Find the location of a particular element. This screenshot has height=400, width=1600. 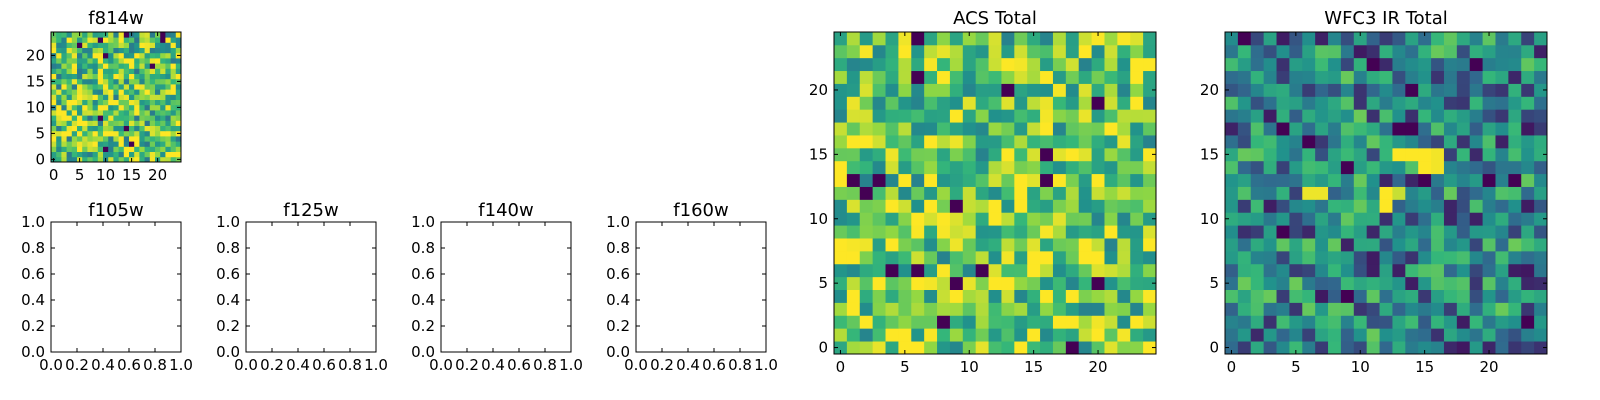

x-tick-label: 0.0 is located at coordinates (51, 365).